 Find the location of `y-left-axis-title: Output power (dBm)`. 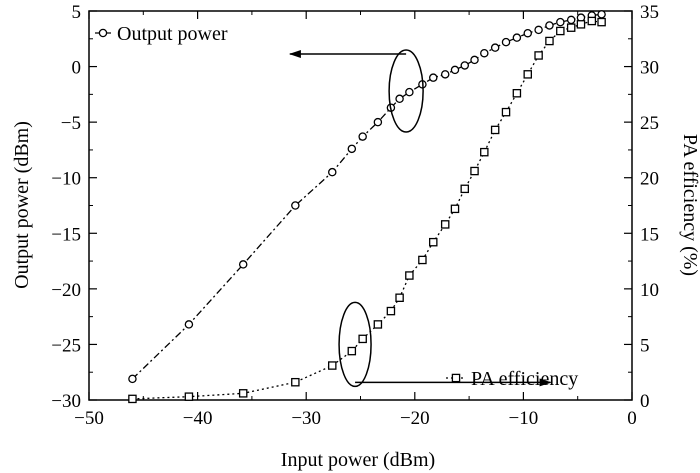

y-left-axis-title: Output power (dBm) is located at coordinates (22, 205).